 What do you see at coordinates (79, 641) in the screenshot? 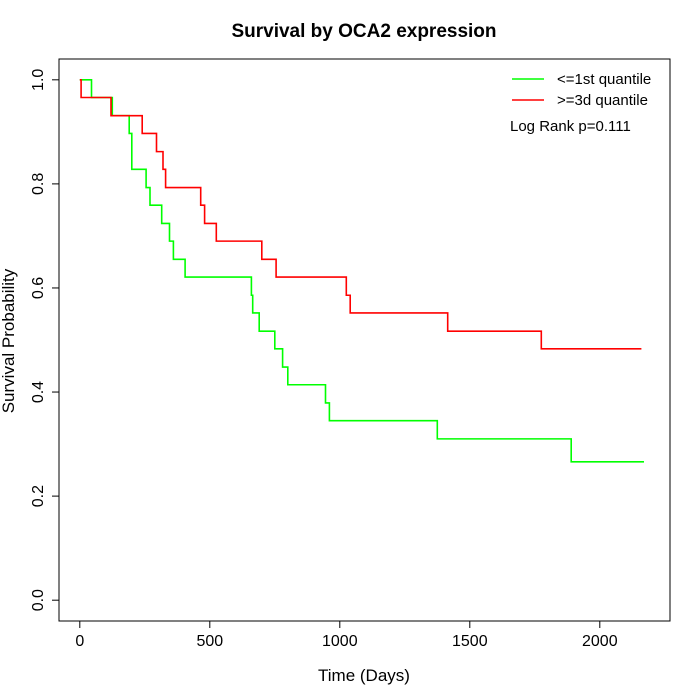
I see `x-tick-label: 0` at bounding box center [79, 641].